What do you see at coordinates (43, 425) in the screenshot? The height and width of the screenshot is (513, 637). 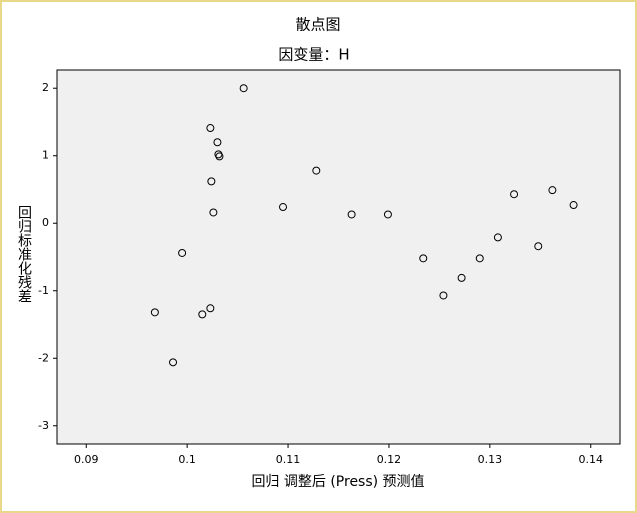 I see `y-tick-label: -3` at bounding box center [43, 425].